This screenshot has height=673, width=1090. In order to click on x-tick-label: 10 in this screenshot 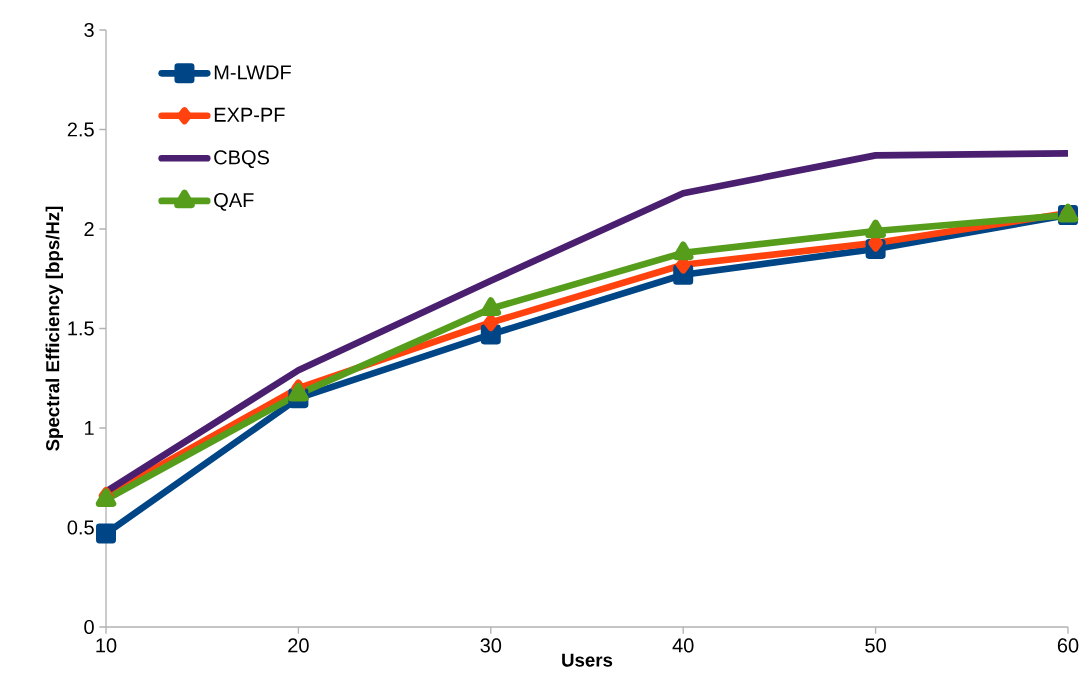, I will do `click(106, 645)`.